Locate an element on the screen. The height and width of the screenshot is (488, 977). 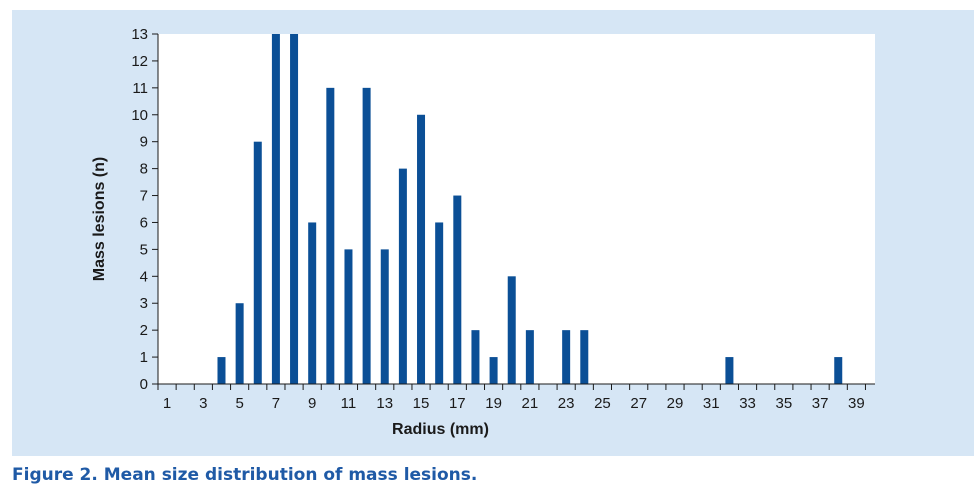
y-tick-label-6: 6 is located at coordinates (144, 222).